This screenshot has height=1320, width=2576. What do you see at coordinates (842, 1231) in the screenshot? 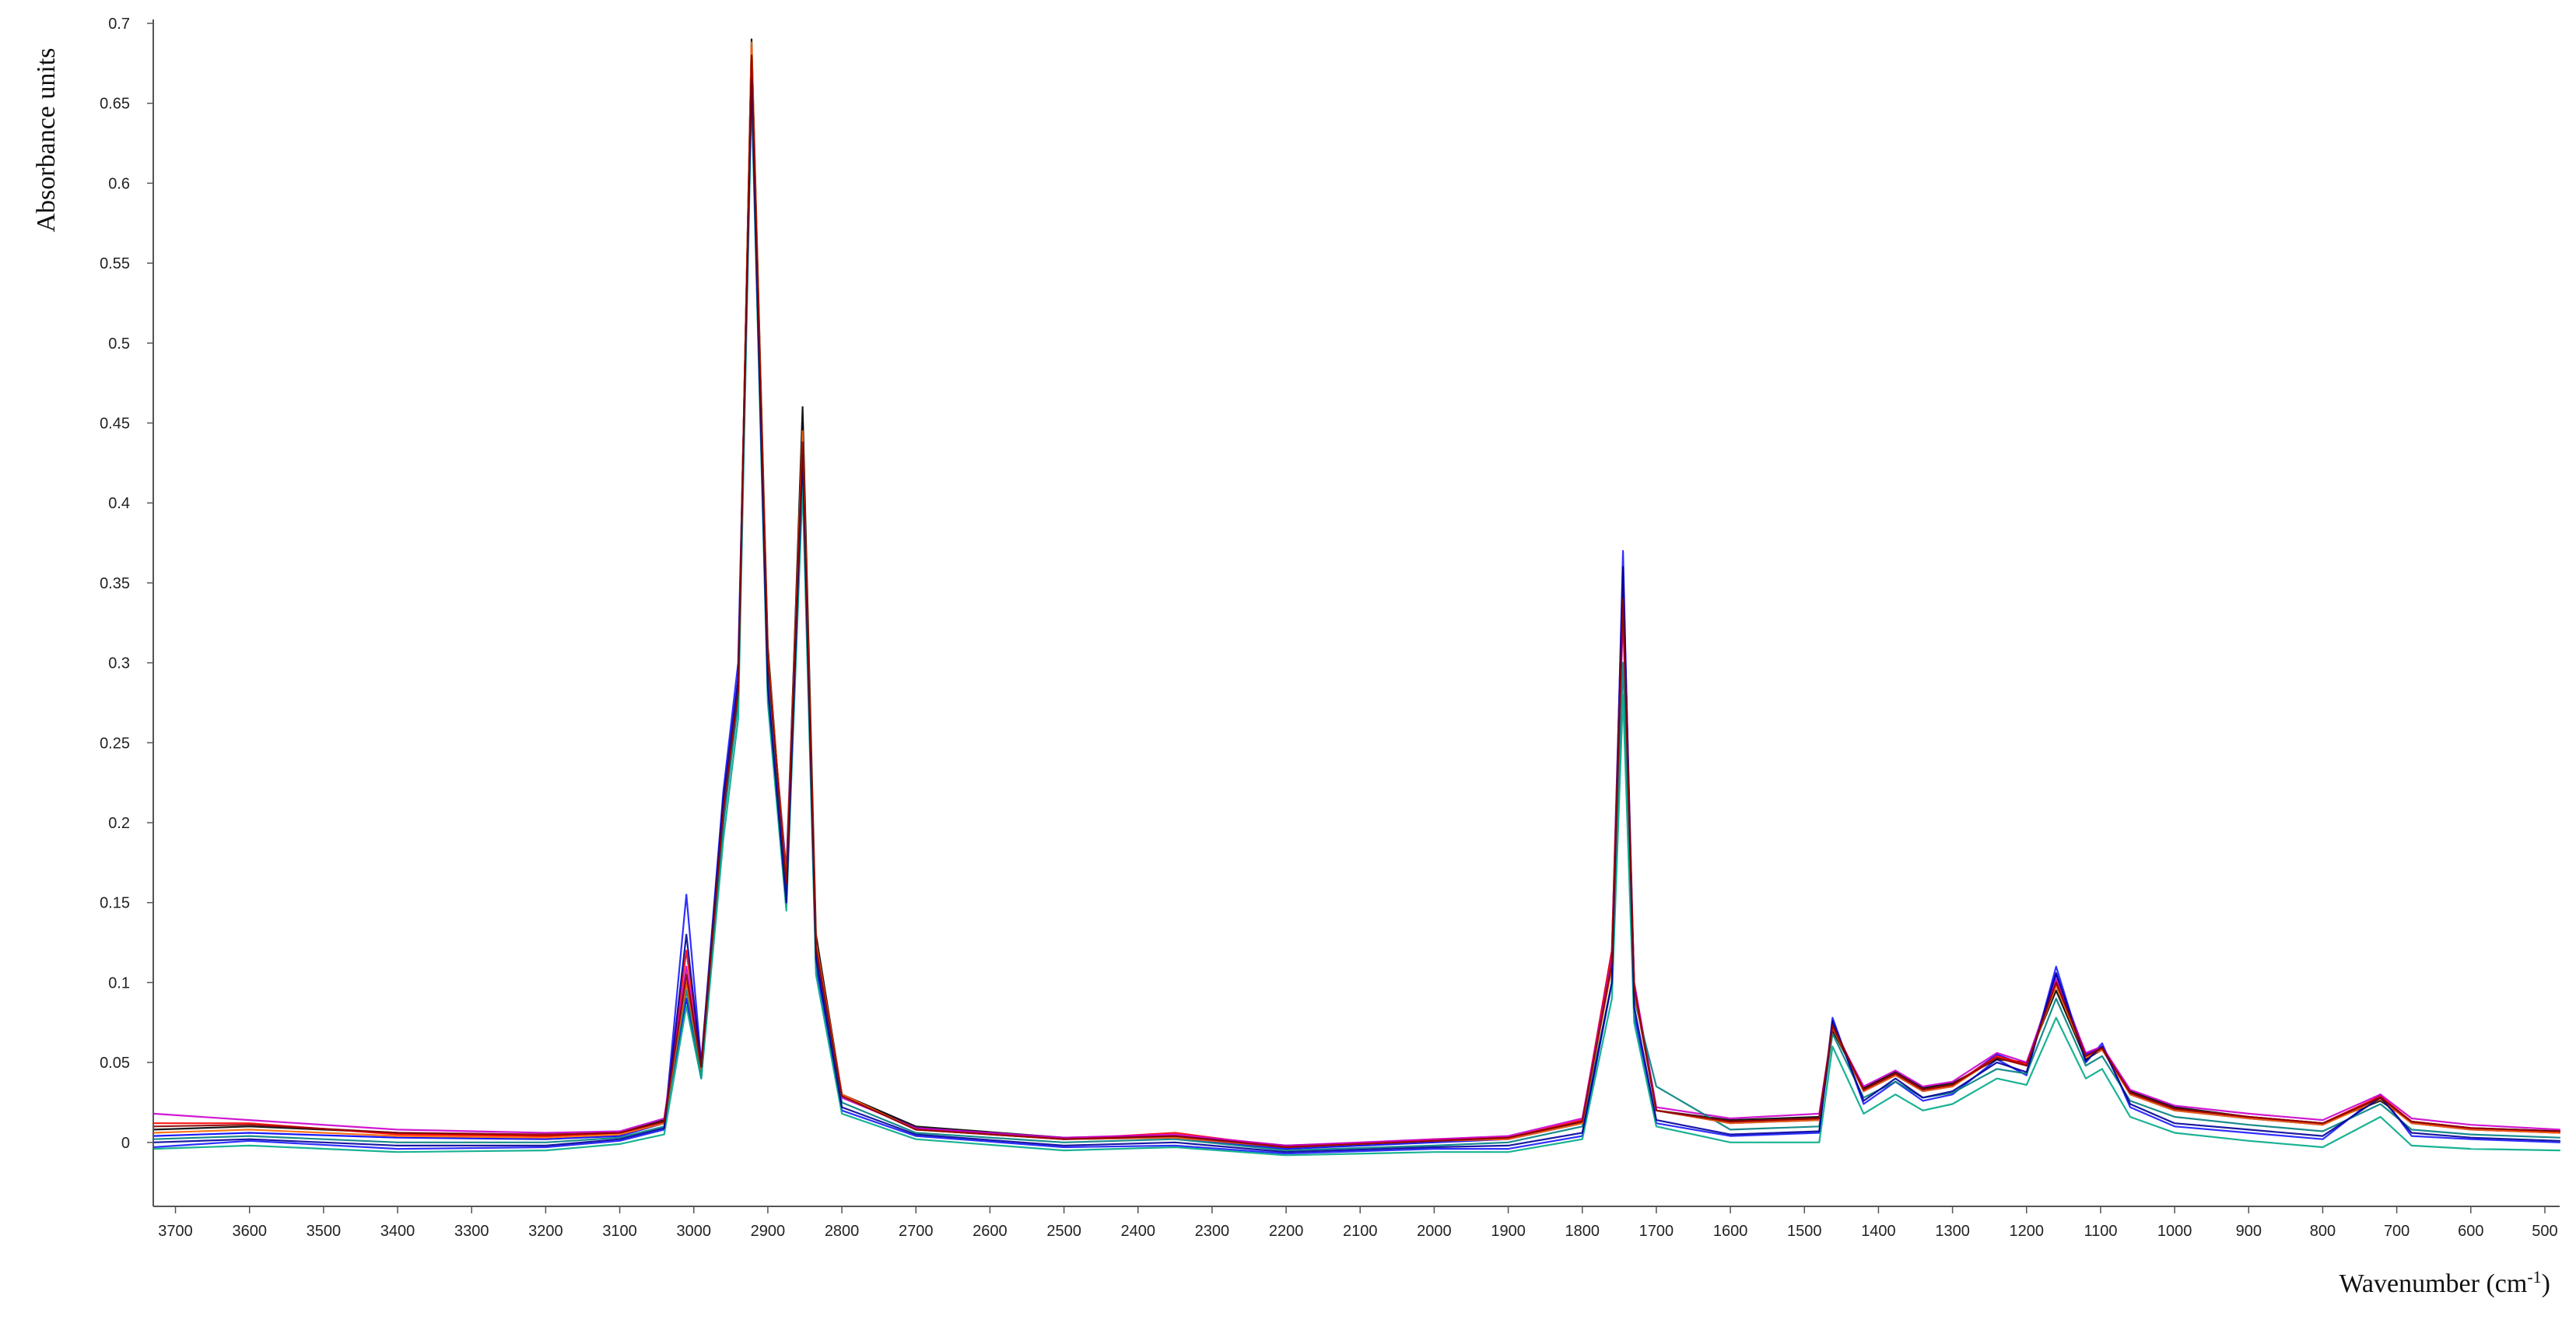
I see `x-tick-label: 2800` at bounding box center [842, 1231].